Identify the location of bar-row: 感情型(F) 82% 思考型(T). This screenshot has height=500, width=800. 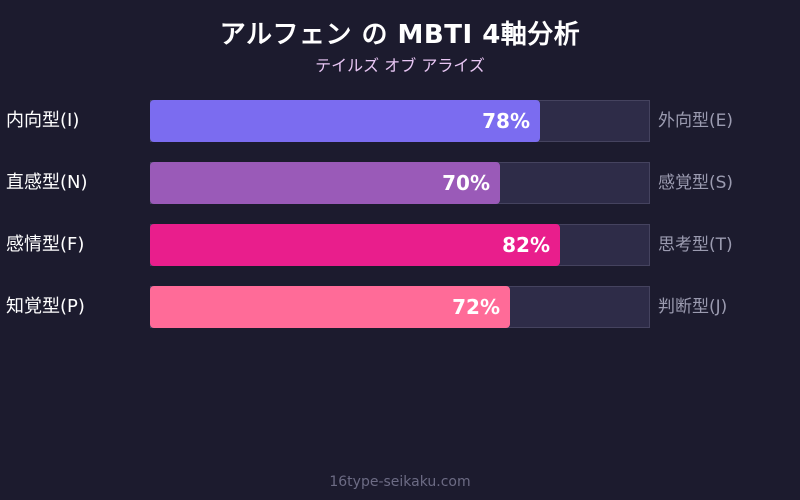
(400, 245).